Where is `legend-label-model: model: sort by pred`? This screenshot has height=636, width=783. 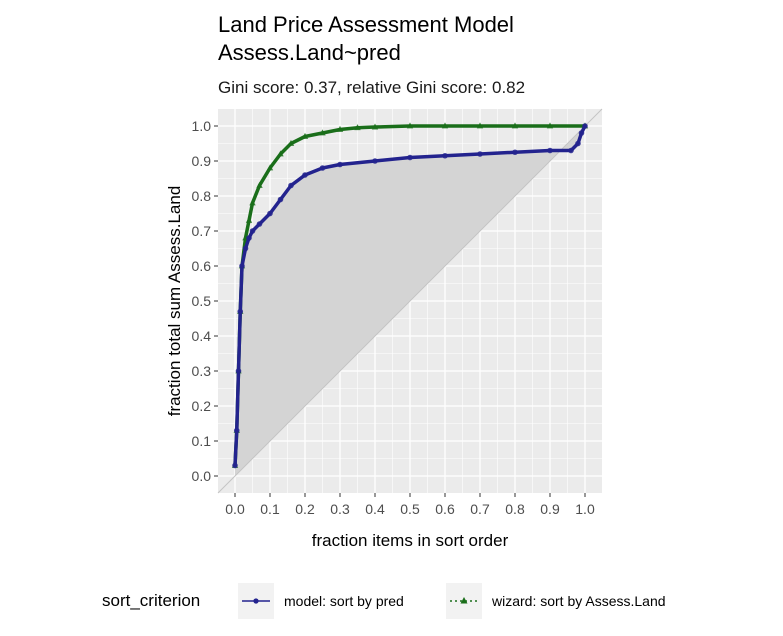
legend-label-model: model: sort by pred is located at coordinates (344, 601).